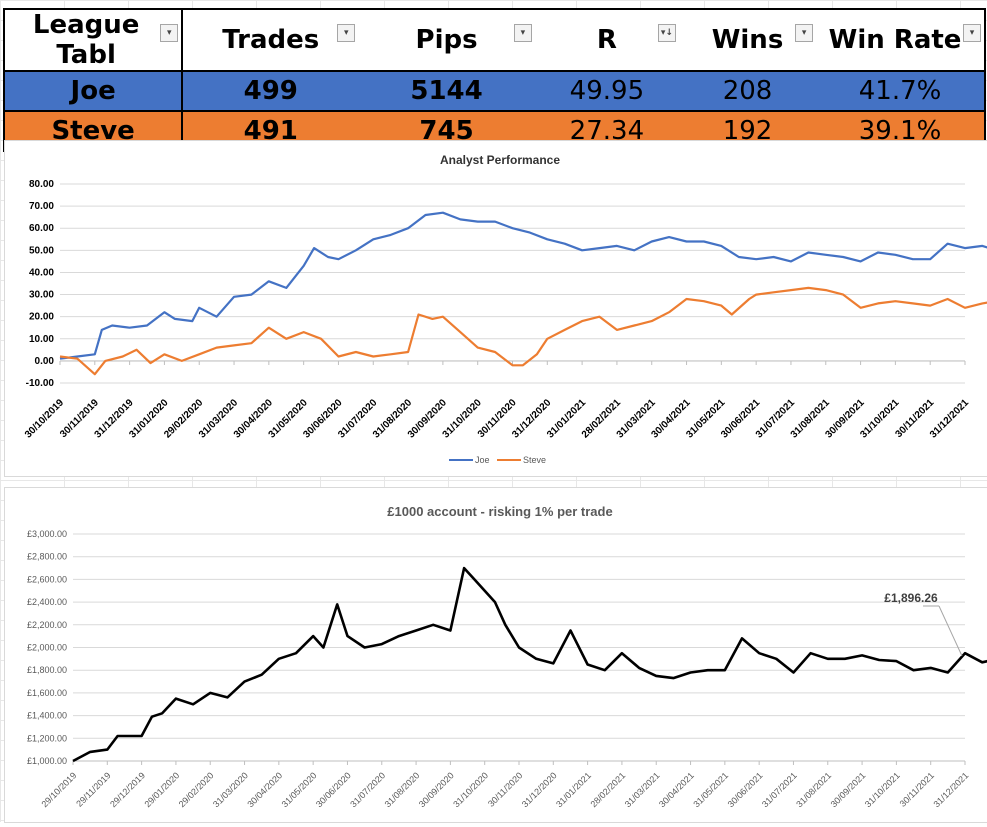 The height and width of the screenshot is (827, 987). Describe the element at coordinates (41, 228) in the screenshot. I see `y-tick-label: 60.00` at that location.